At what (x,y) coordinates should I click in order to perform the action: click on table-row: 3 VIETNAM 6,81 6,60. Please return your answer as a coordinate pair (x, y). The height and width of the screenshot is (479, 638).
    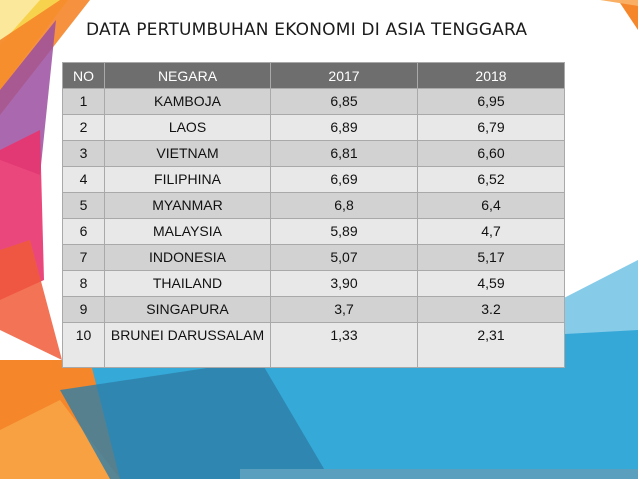
    Looking at the image, I should click on (313, 153).